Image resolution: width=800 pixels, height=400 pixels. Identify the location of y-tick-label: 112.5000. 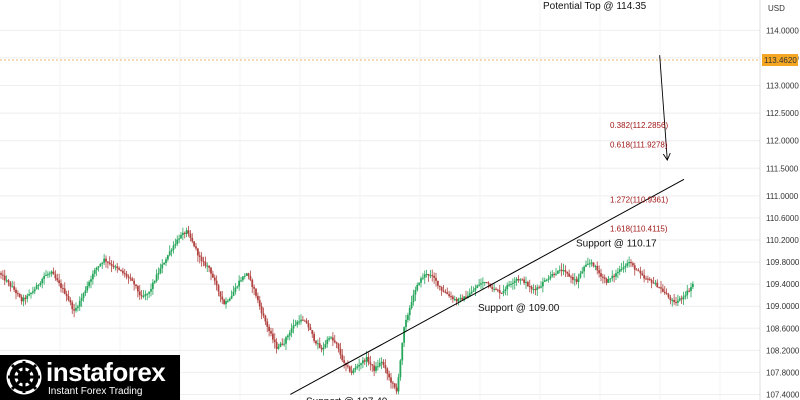
(782, 113).